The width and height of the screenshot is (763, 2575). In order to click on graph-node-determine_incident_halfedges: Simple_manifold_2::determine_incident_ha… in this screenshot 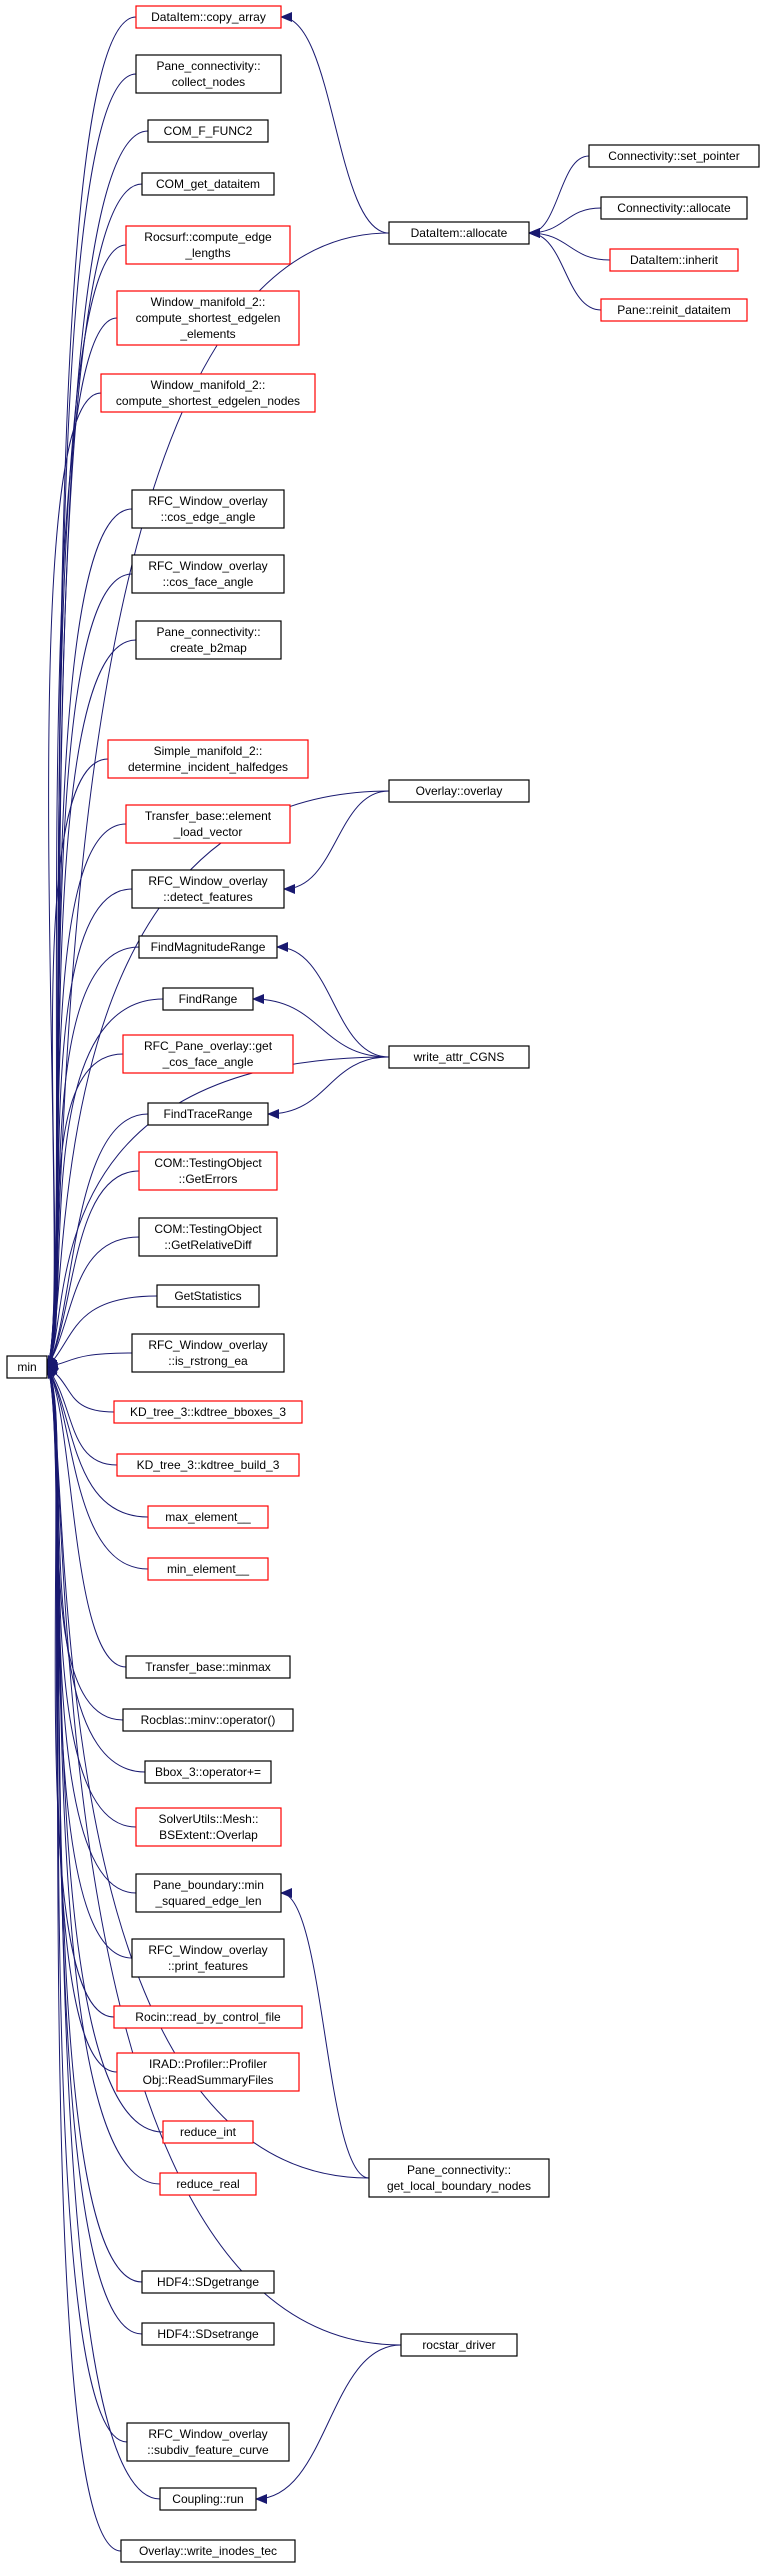, I will do `click(208, 759)`.